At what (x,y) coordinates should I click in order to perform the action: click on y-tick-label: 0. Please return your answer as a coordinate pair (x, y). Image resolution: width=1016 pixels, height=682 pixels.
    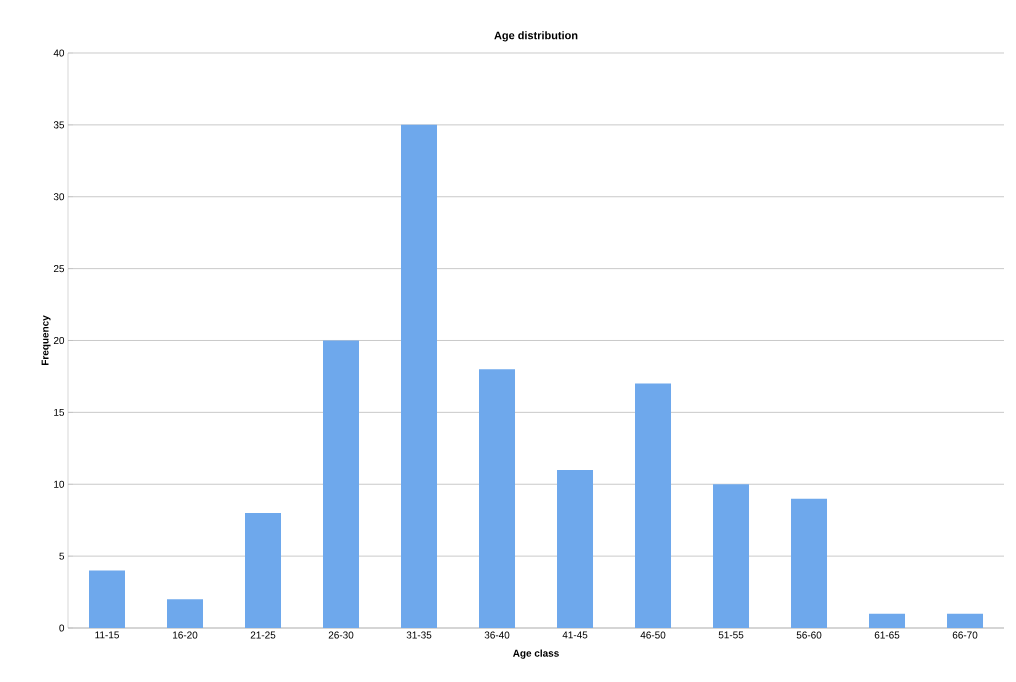
    Looking at the image, I should click on (62, 628).